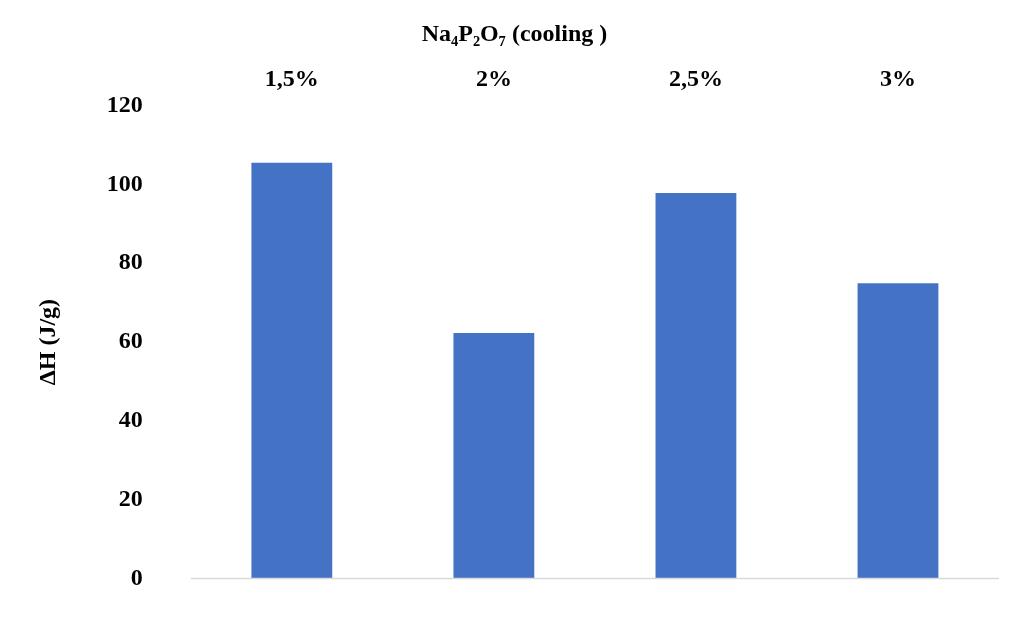 The height and width of the screenshot is (633, 1017). What do you see at coordinates (493, 78) in the screenshot?
I see `x-tick-label: 2%` at bounding box center [493, 78].